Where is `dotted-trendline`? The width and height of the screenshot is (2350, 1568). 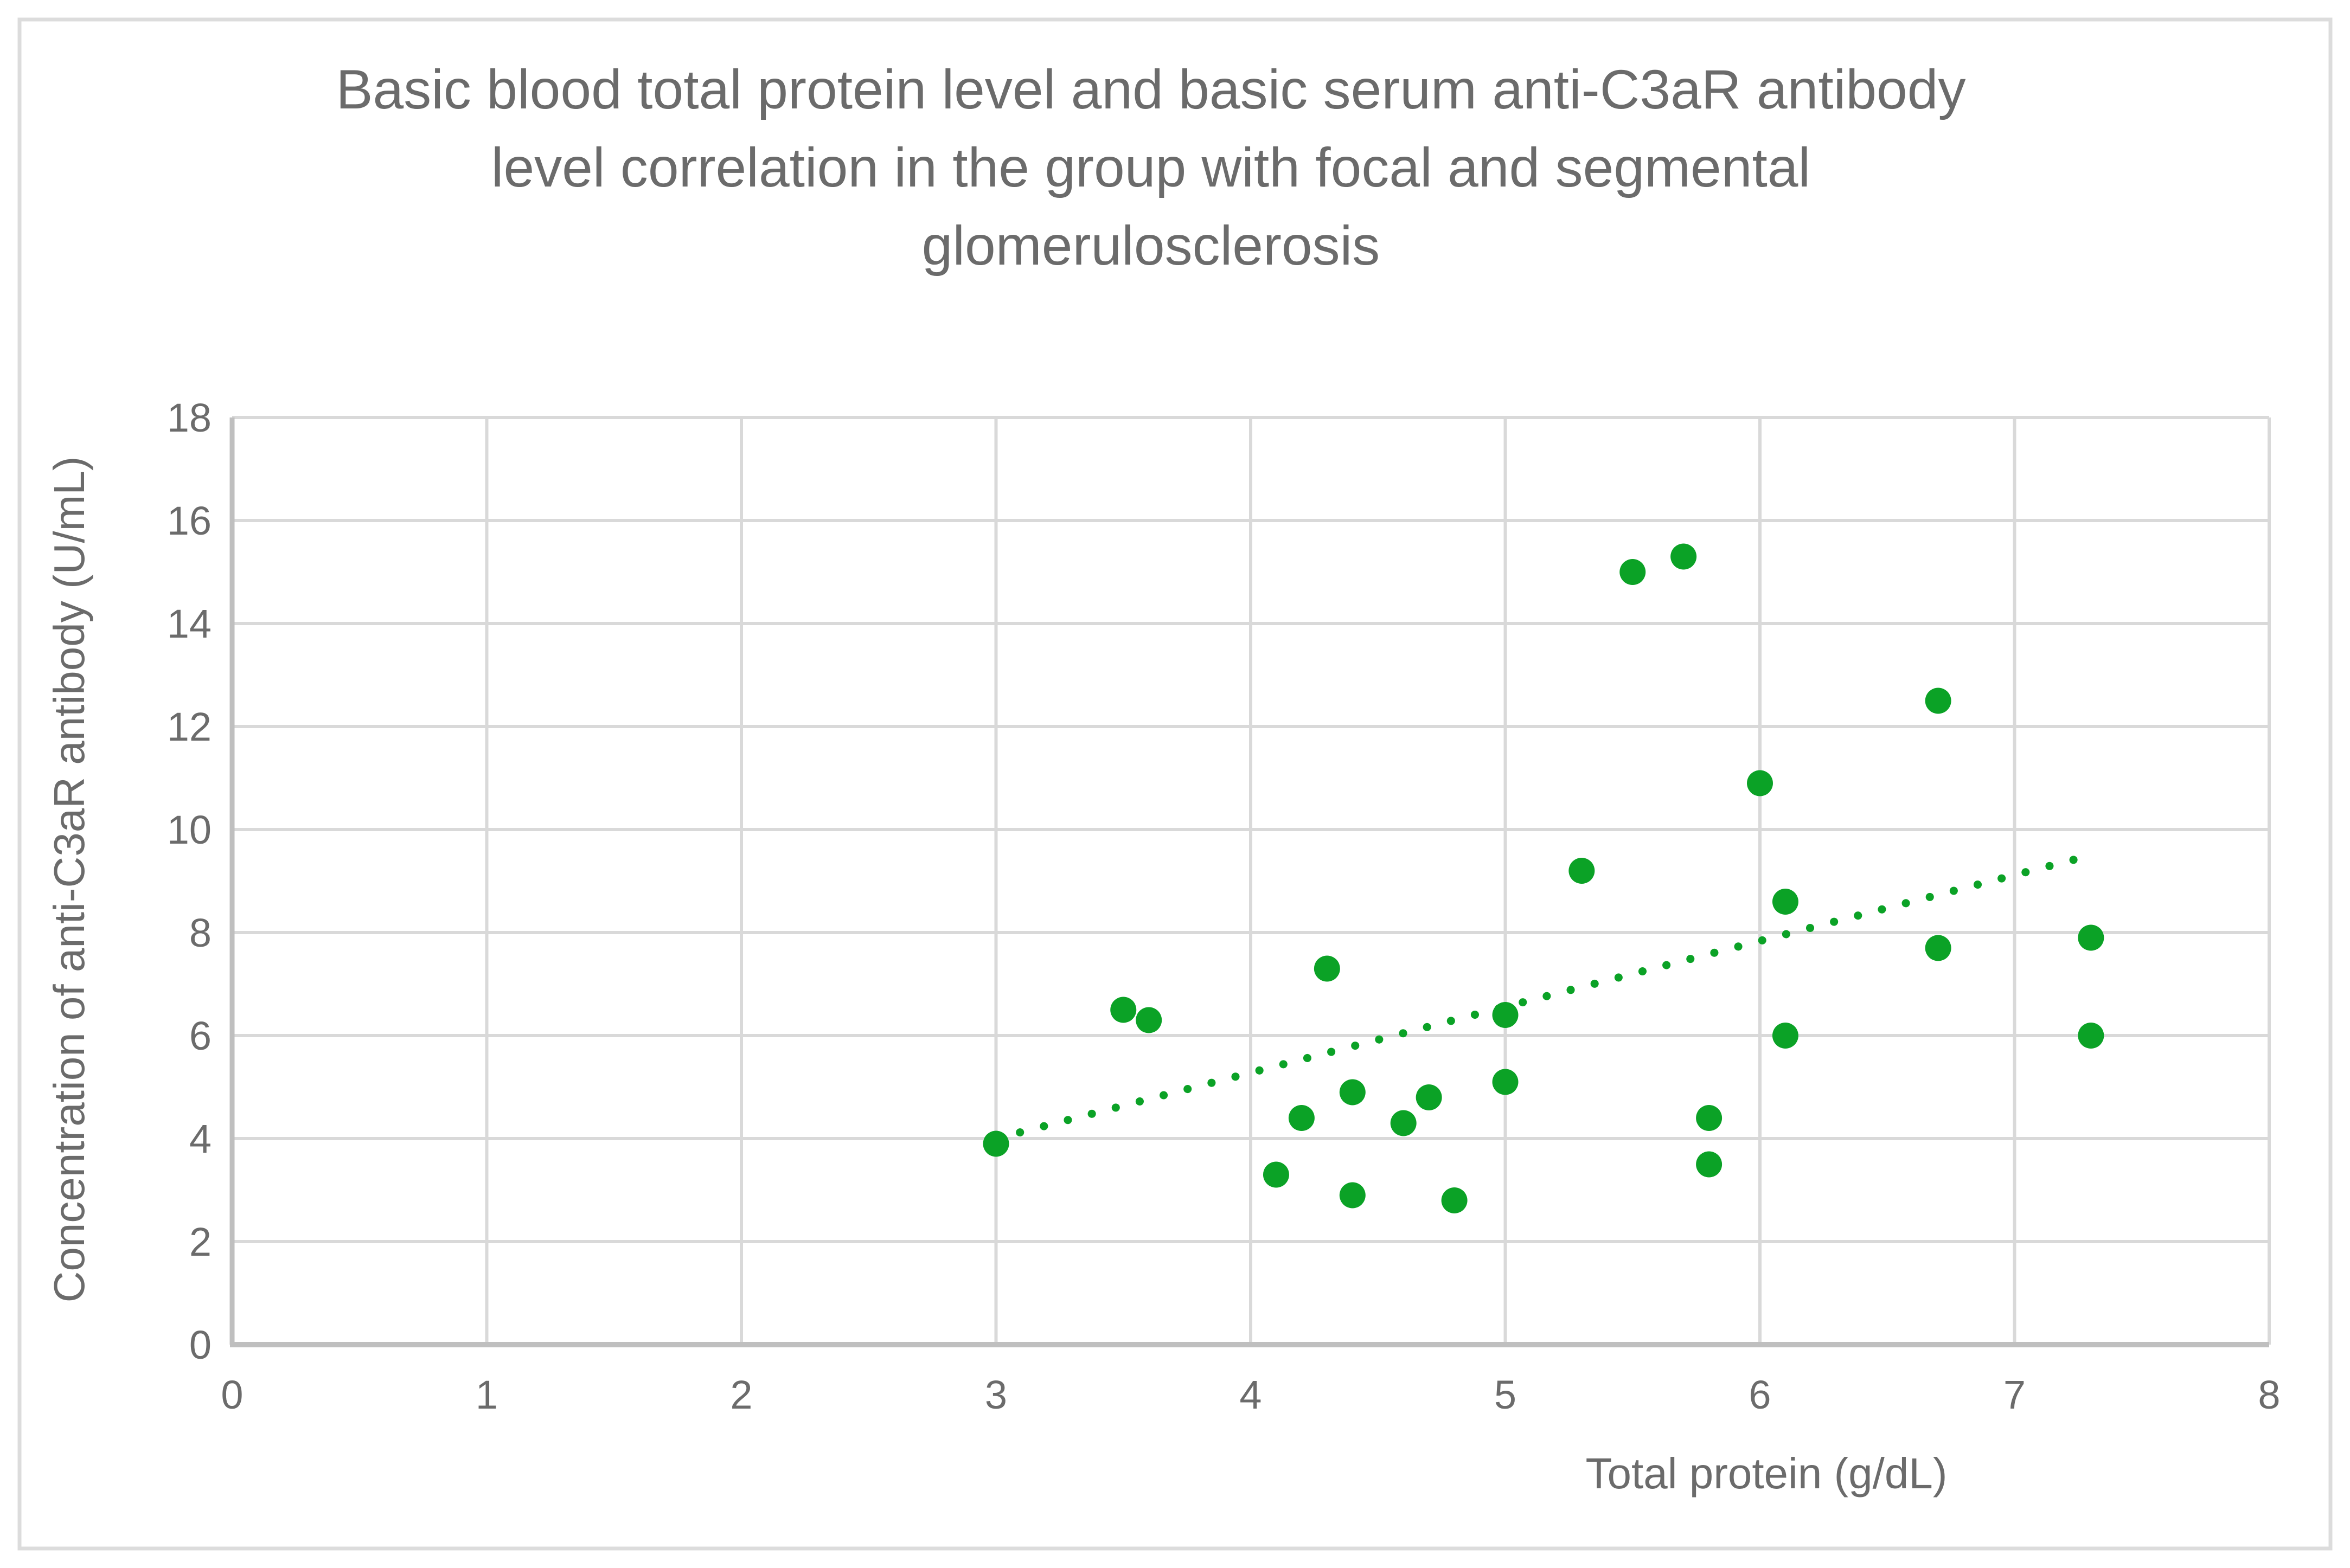
dotted-trendline is located at coordinates (1544, 997).